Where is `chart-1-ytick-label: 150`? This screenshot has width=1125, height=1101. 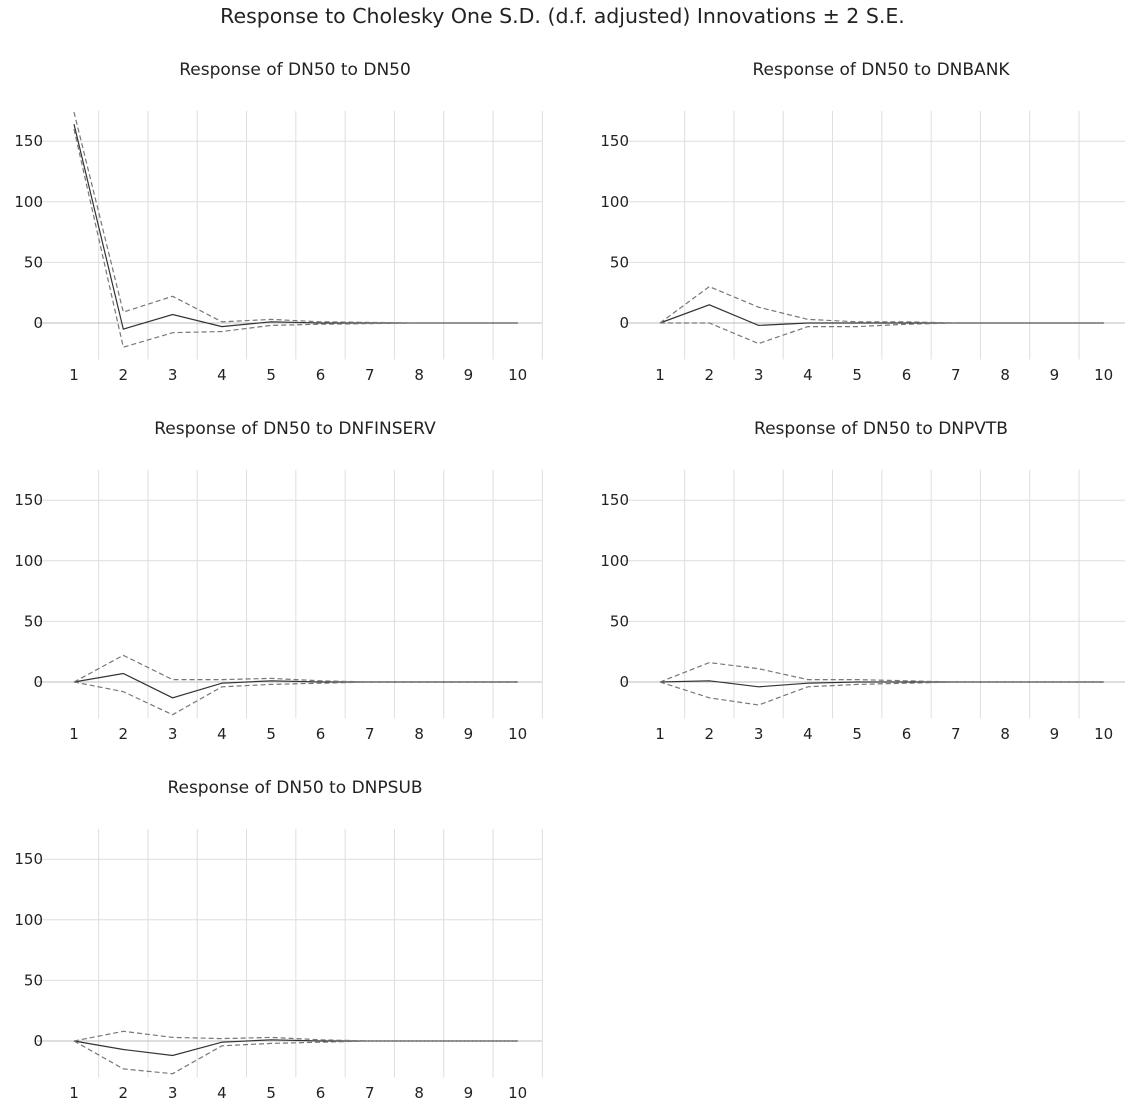 chart-1-ytick-label: 150 is located at coordinates (28, 141).